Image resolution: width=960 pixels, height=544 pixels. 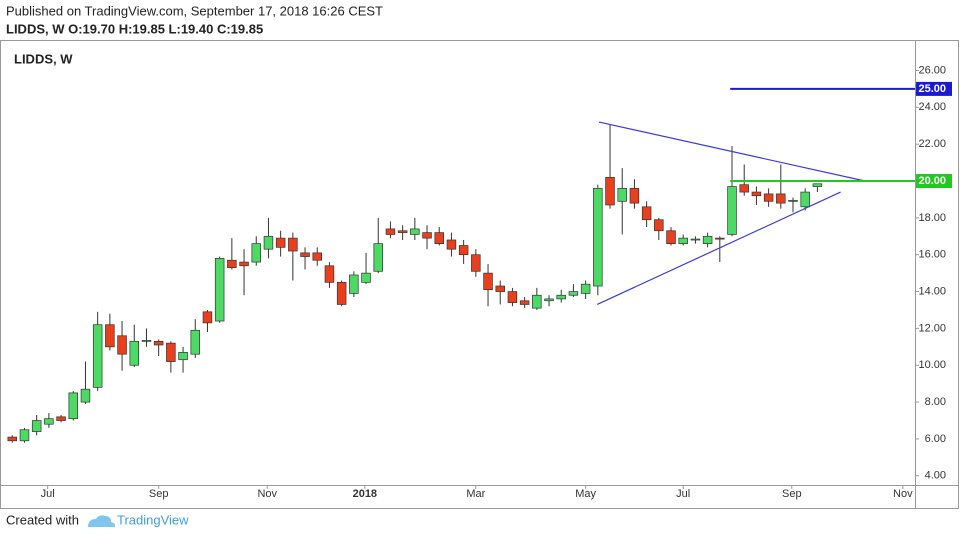 What do you see at coordinates (935, 402) in the screenshot?
I see `y-tick-label: 8.00` at bounding box center [935, 402].